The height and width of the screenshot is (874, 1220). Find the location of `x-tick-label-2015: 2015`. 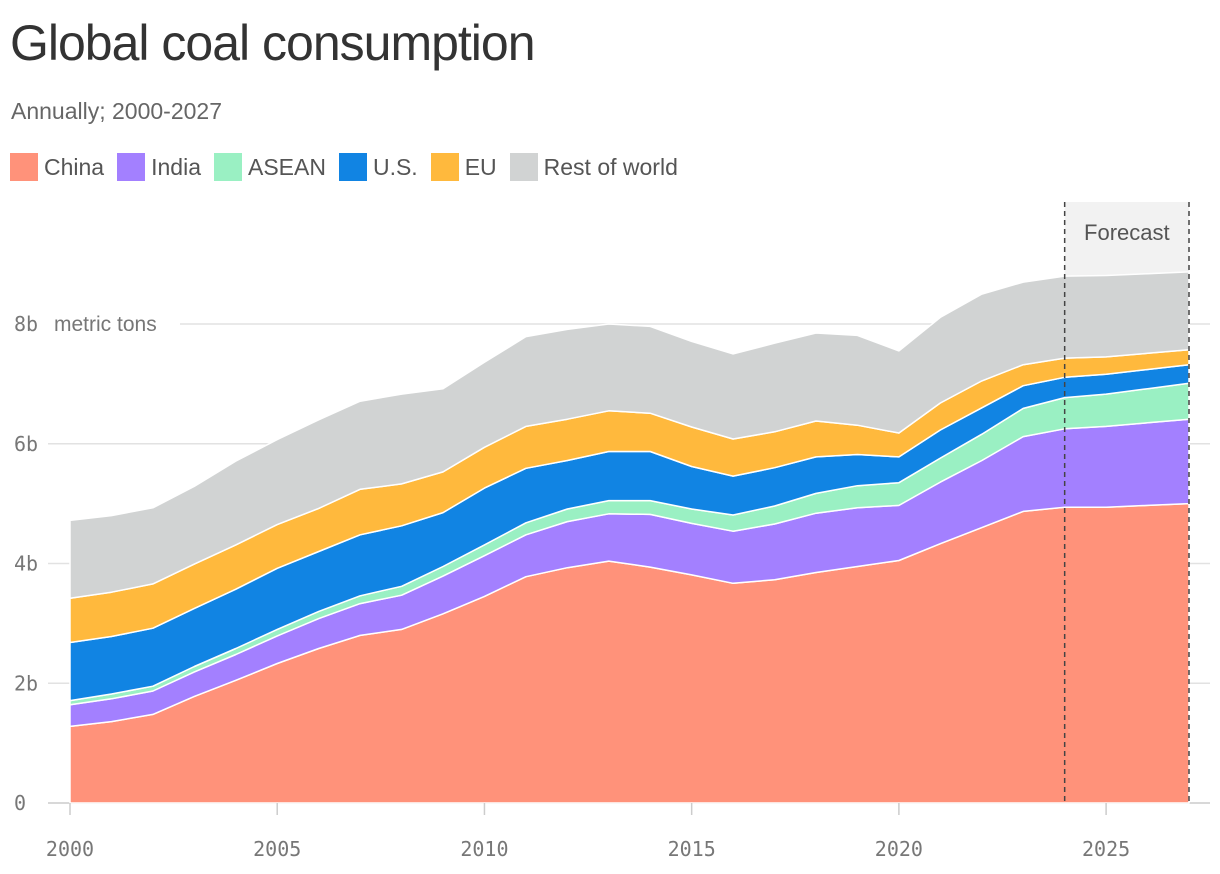

x-tick-label-2015: 2015 is located at coordinates (692, 849).